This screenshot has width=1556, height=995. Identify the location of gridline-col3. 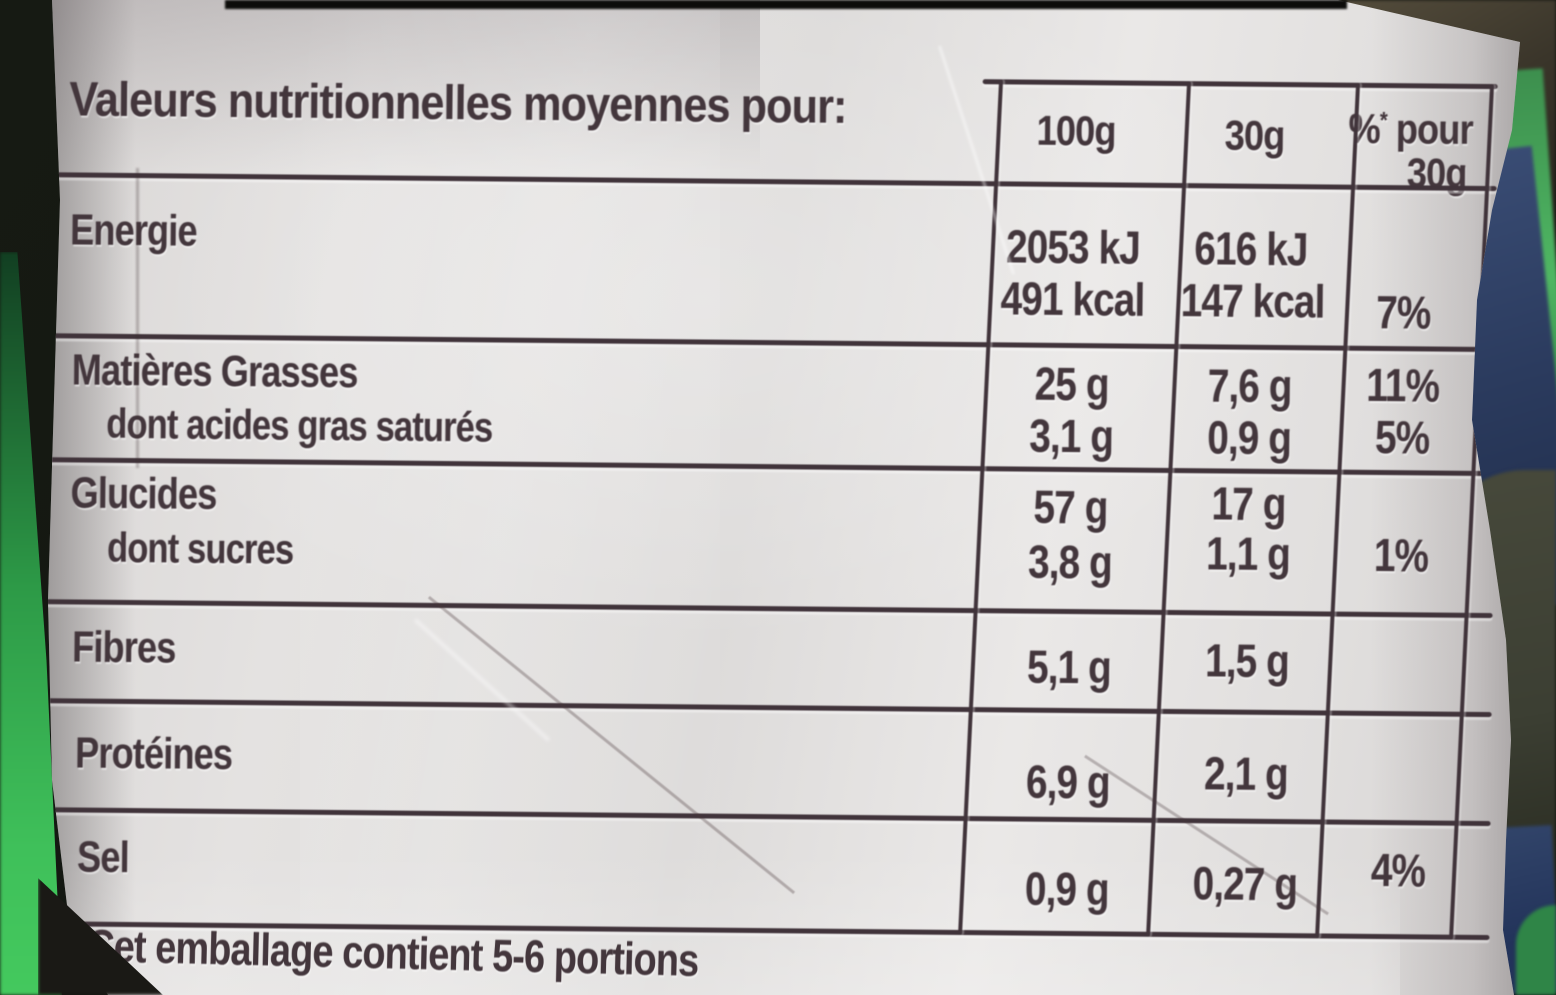
(1338, 510).